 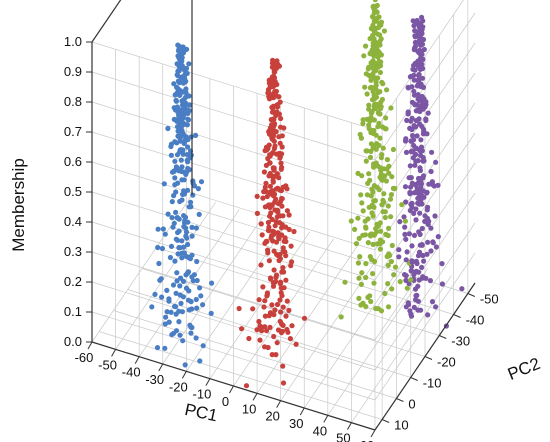 I want to click on x-tick-label: -50, so click(x=107, y=364).